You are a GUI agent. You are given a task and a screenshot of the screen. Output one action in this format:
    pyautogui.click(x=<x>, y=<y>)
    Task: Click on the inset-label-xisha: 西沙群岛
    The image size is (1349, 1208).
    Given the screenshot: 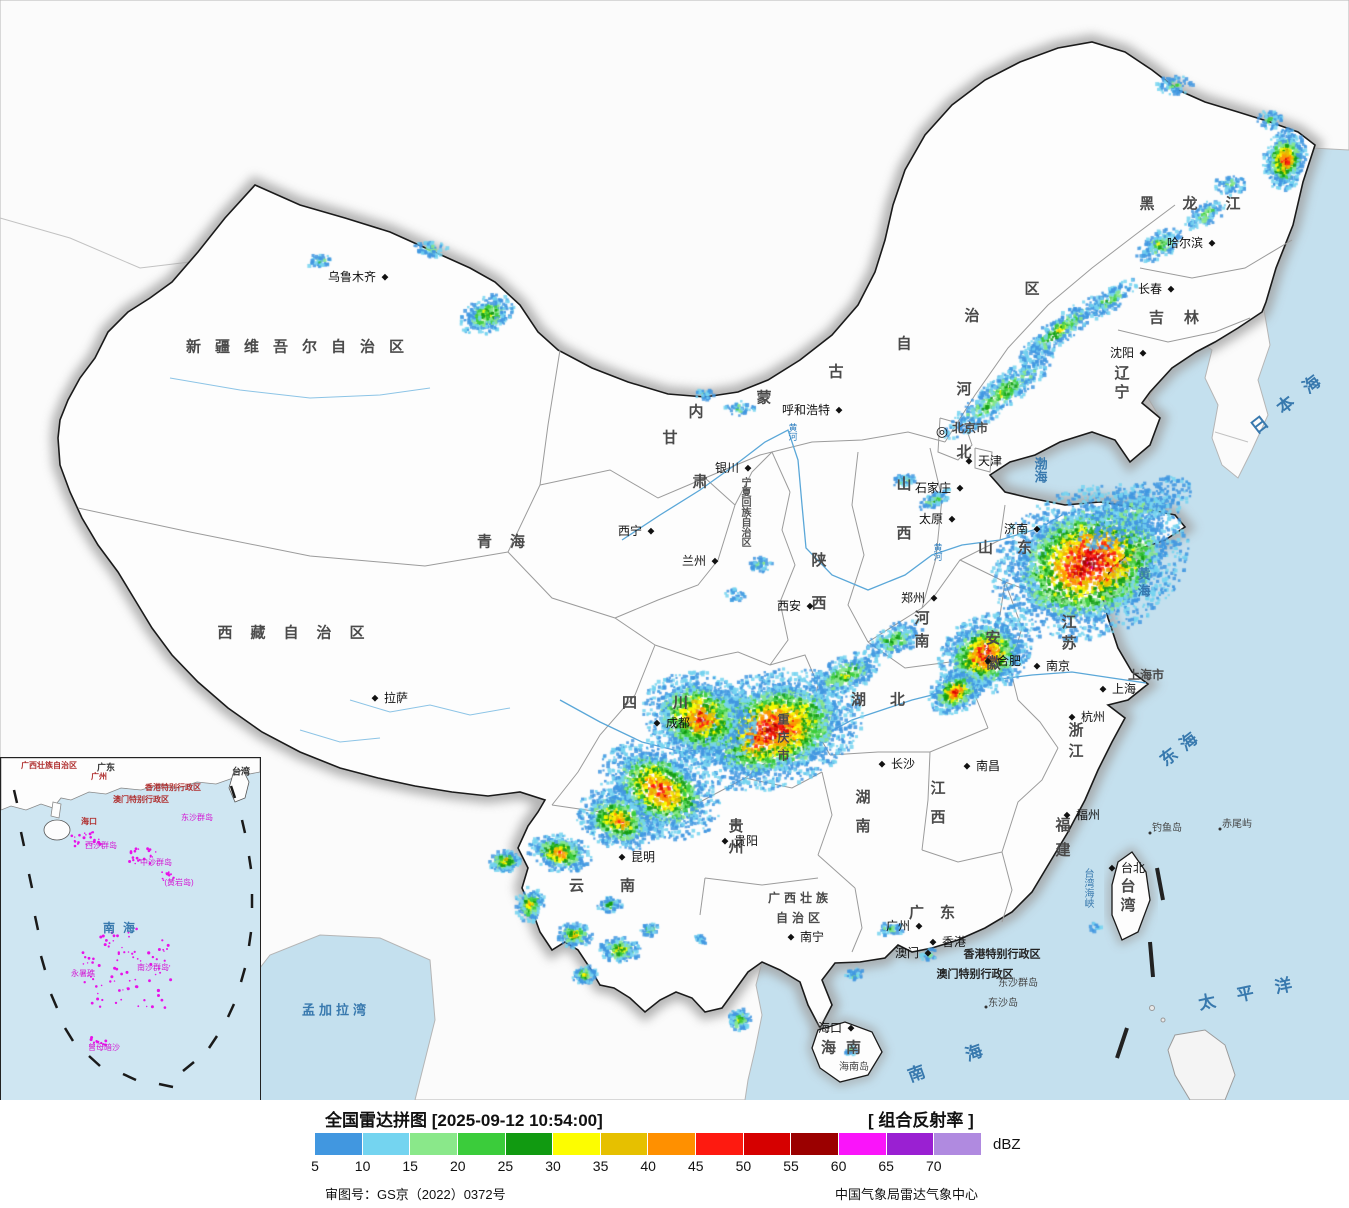 What is the action you would take?
    pyautogui.click(x=101, y=845)
    